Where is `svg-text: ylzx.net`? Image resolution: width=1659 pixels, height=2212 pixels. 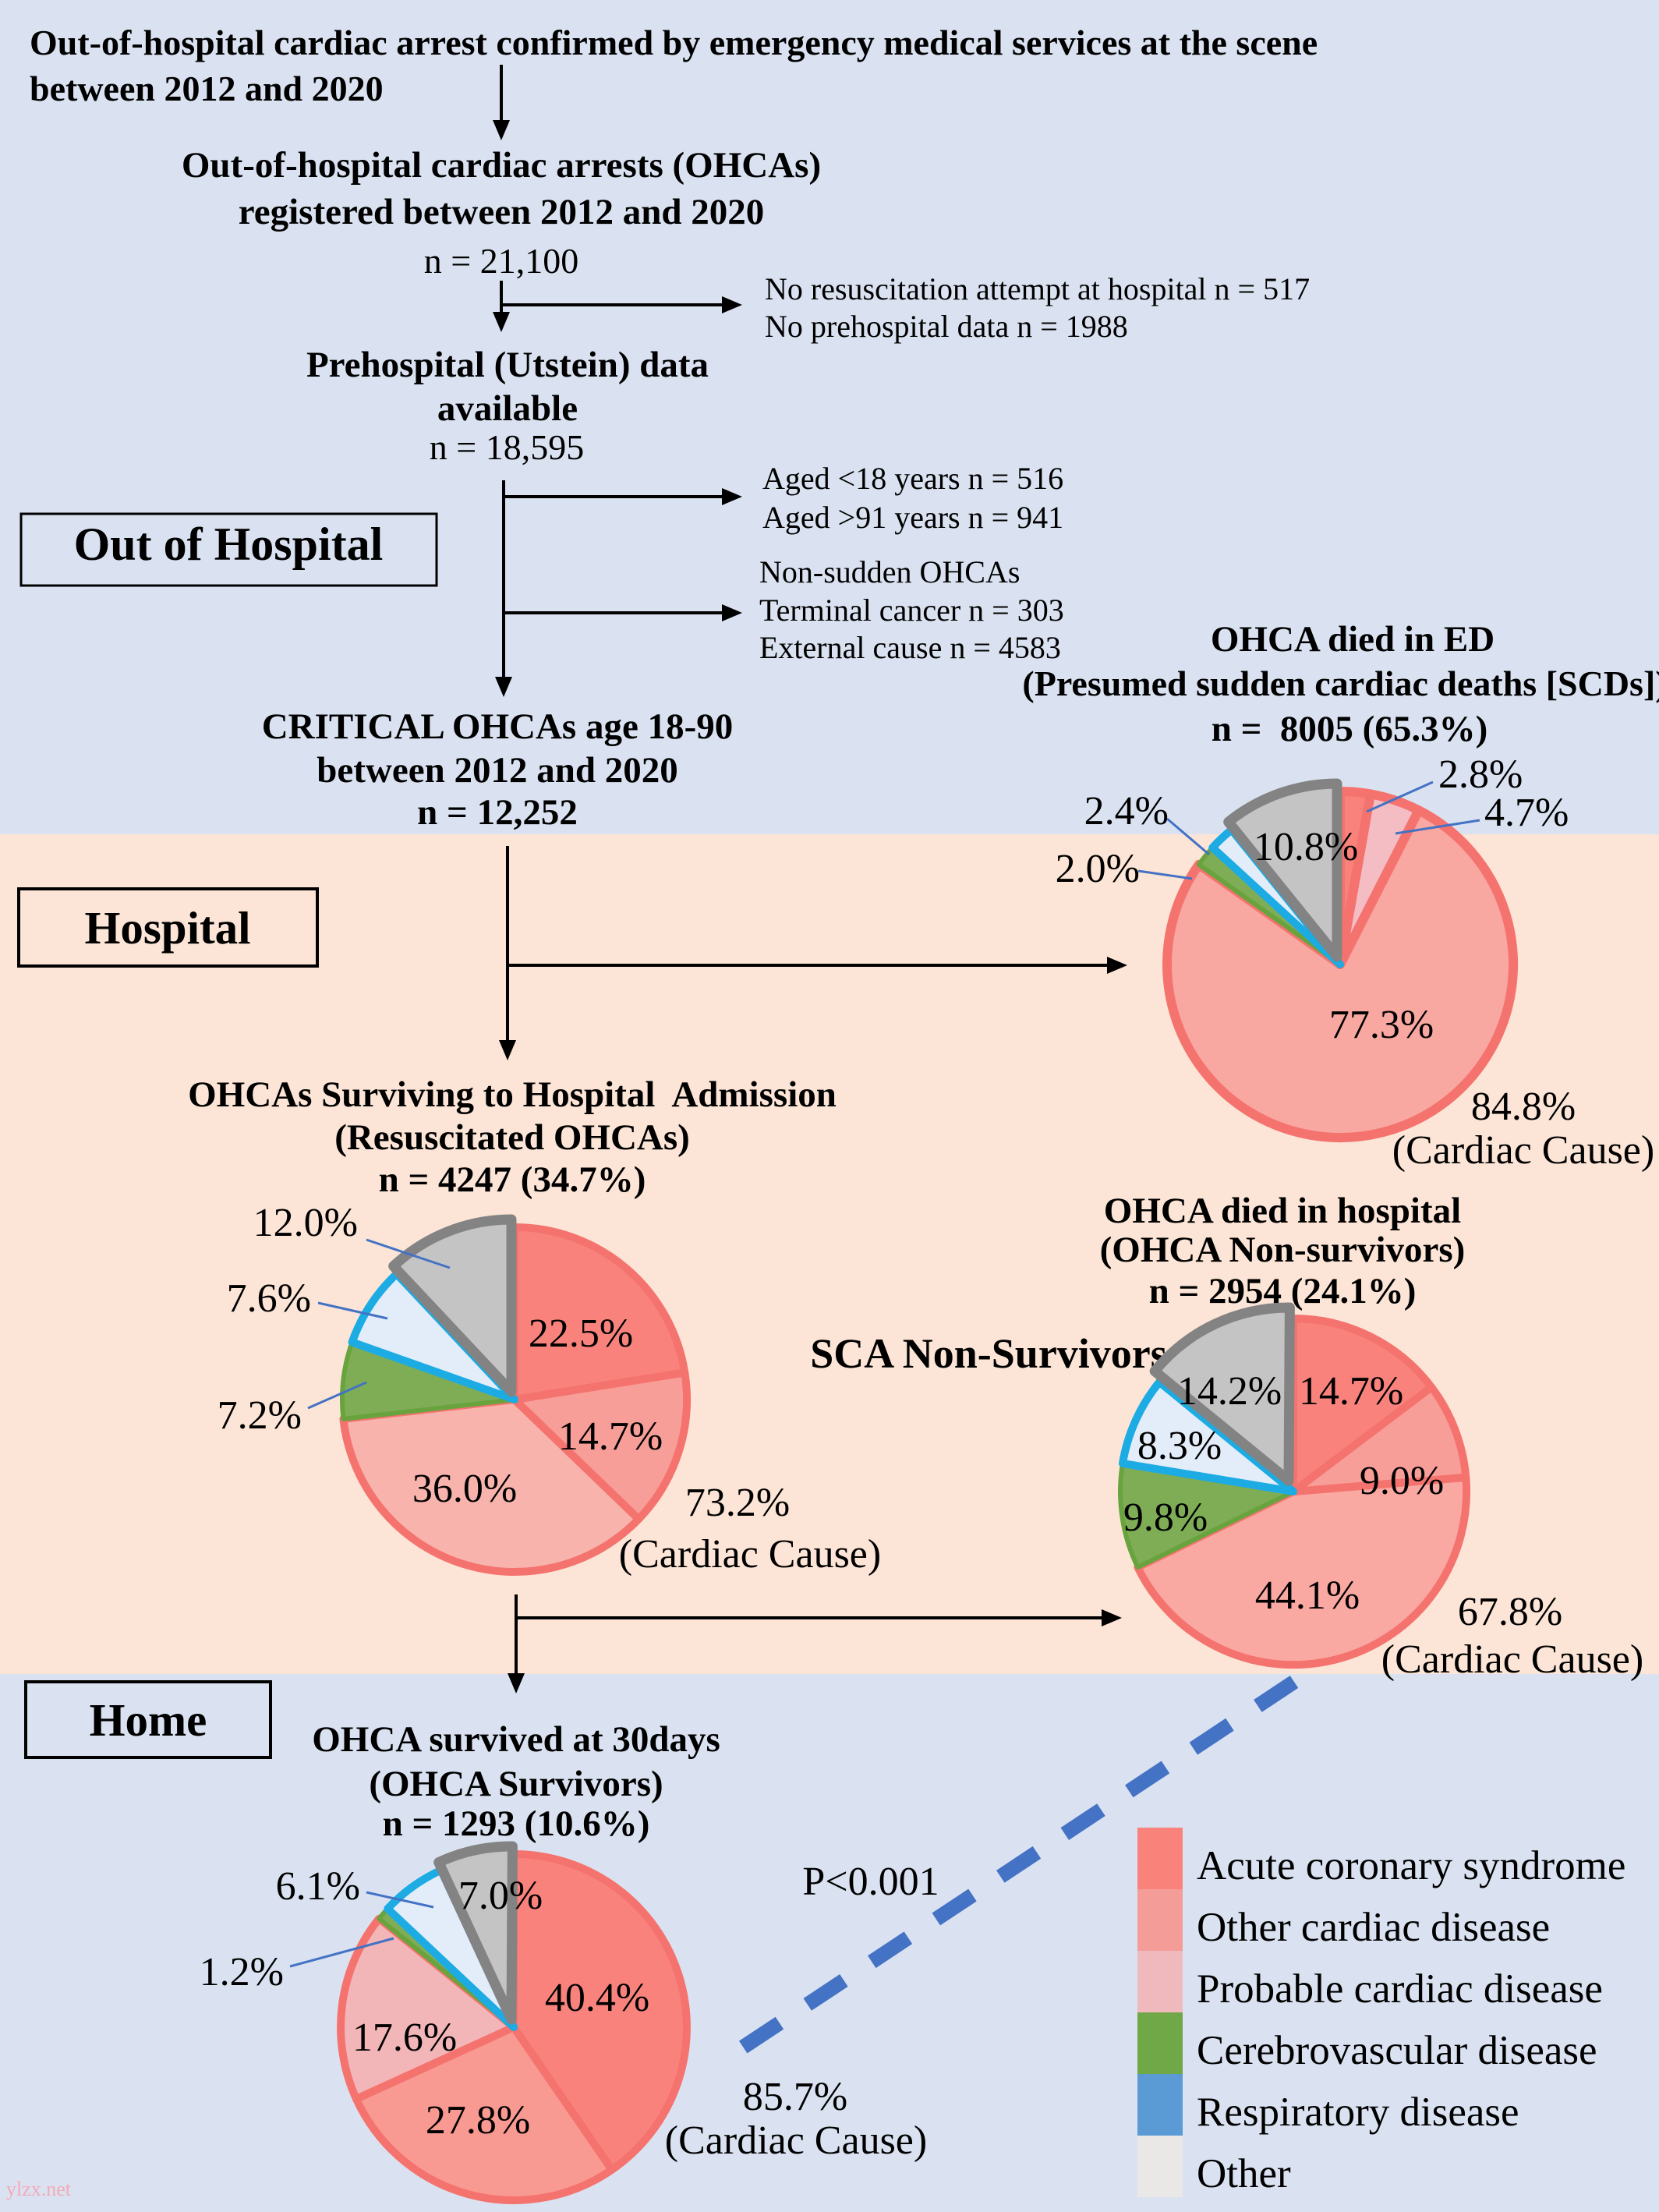
svg-text: ylzx.net is located at coordinates (39, 2189).